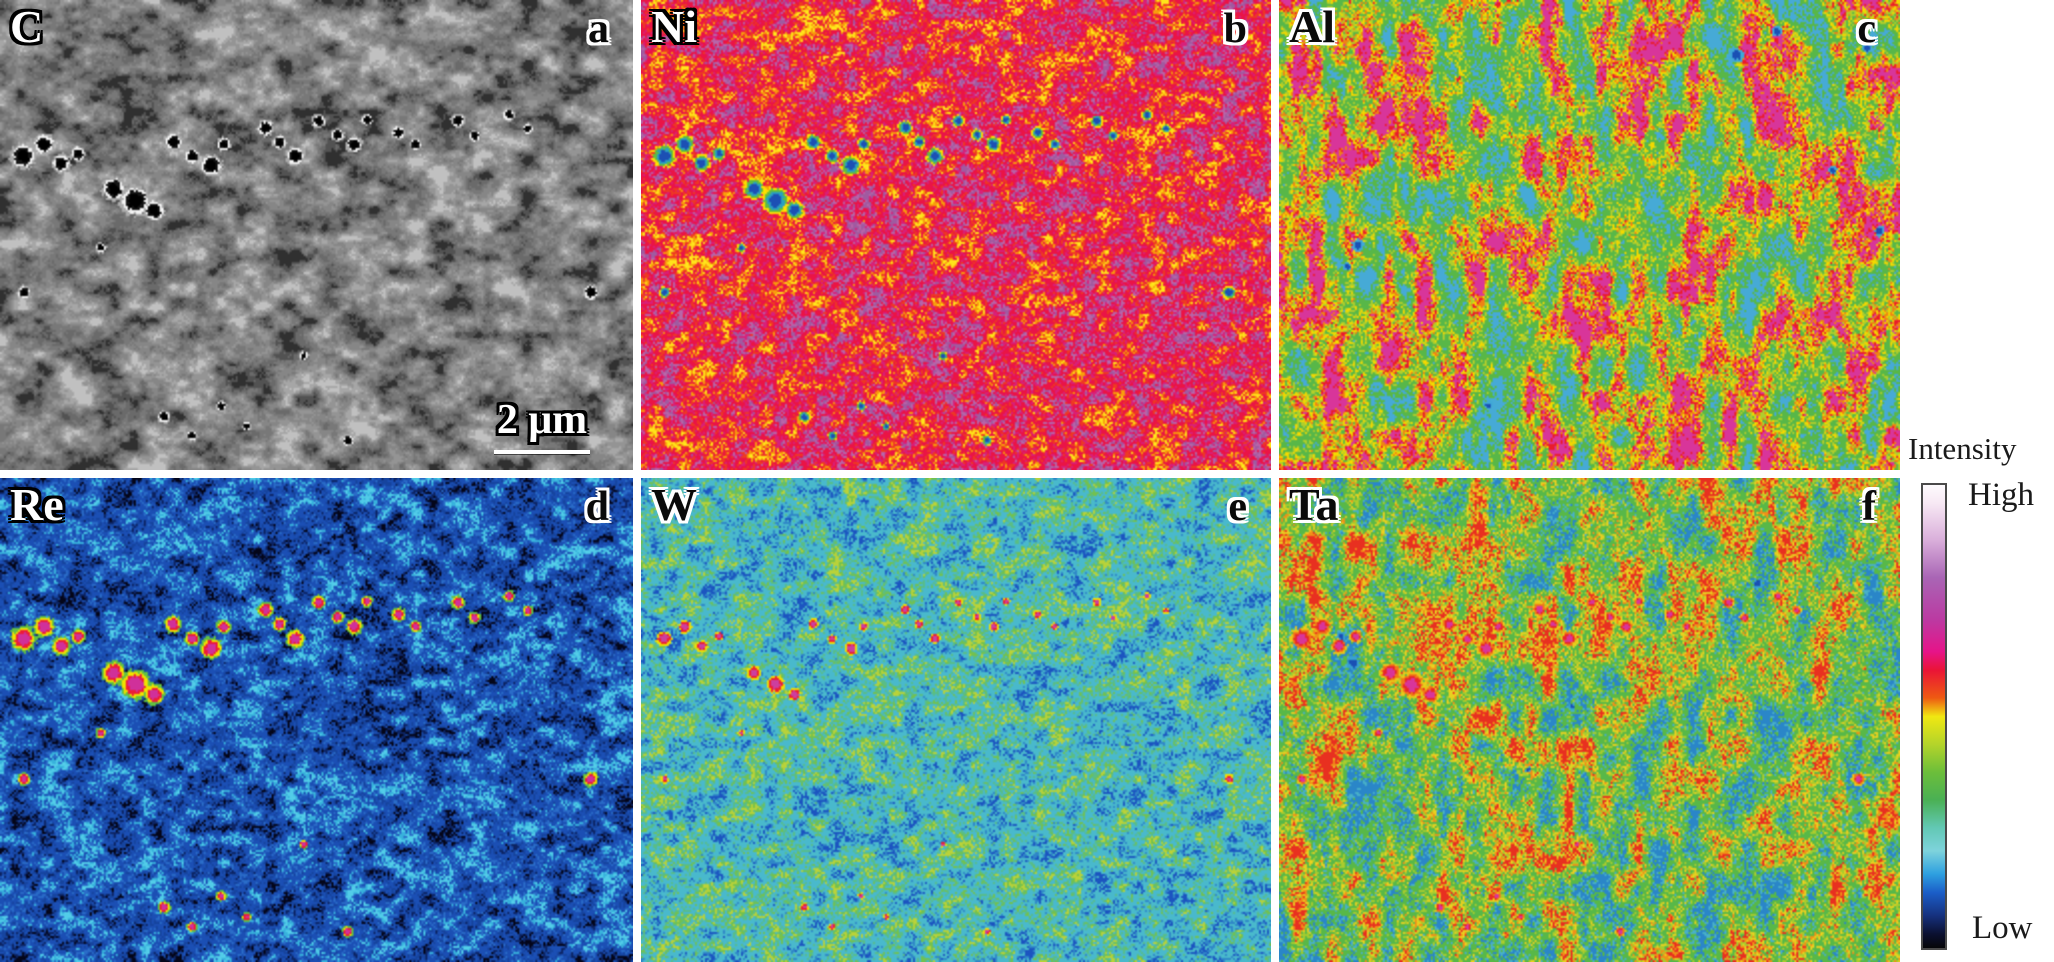 The height and width of the screenshot is (962, 2054). I want to click on panel-c-aluminium: Al c, so click(1589, 235).